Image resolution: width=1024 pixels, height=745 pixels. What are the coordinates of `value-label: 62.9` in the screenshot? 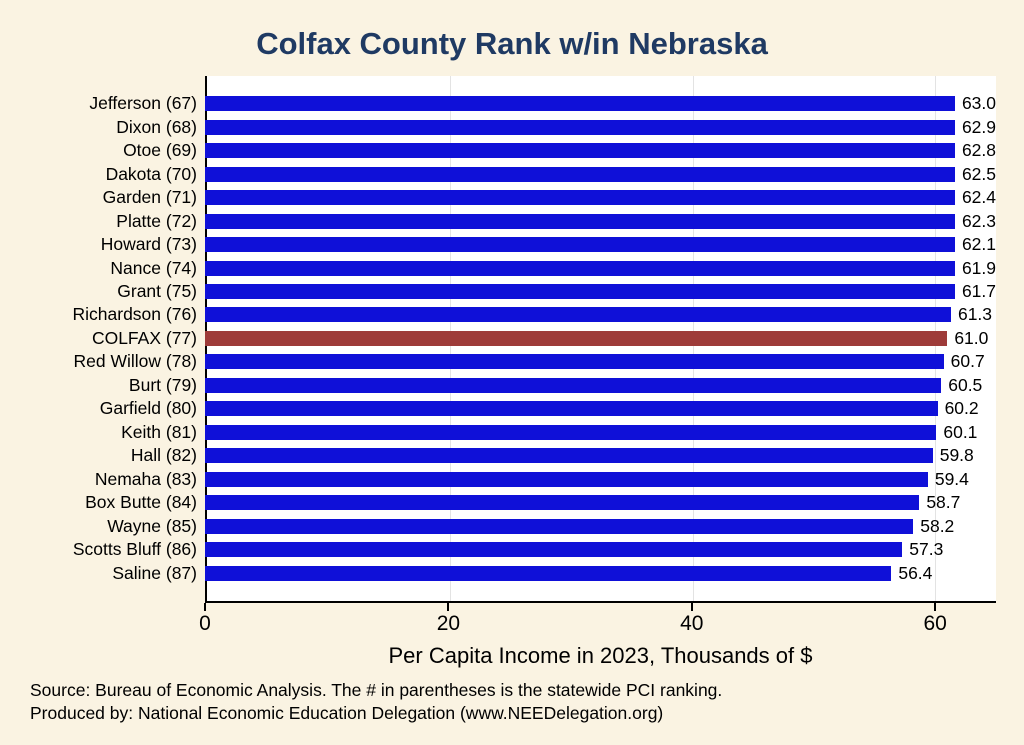 It's located at (978, 126).